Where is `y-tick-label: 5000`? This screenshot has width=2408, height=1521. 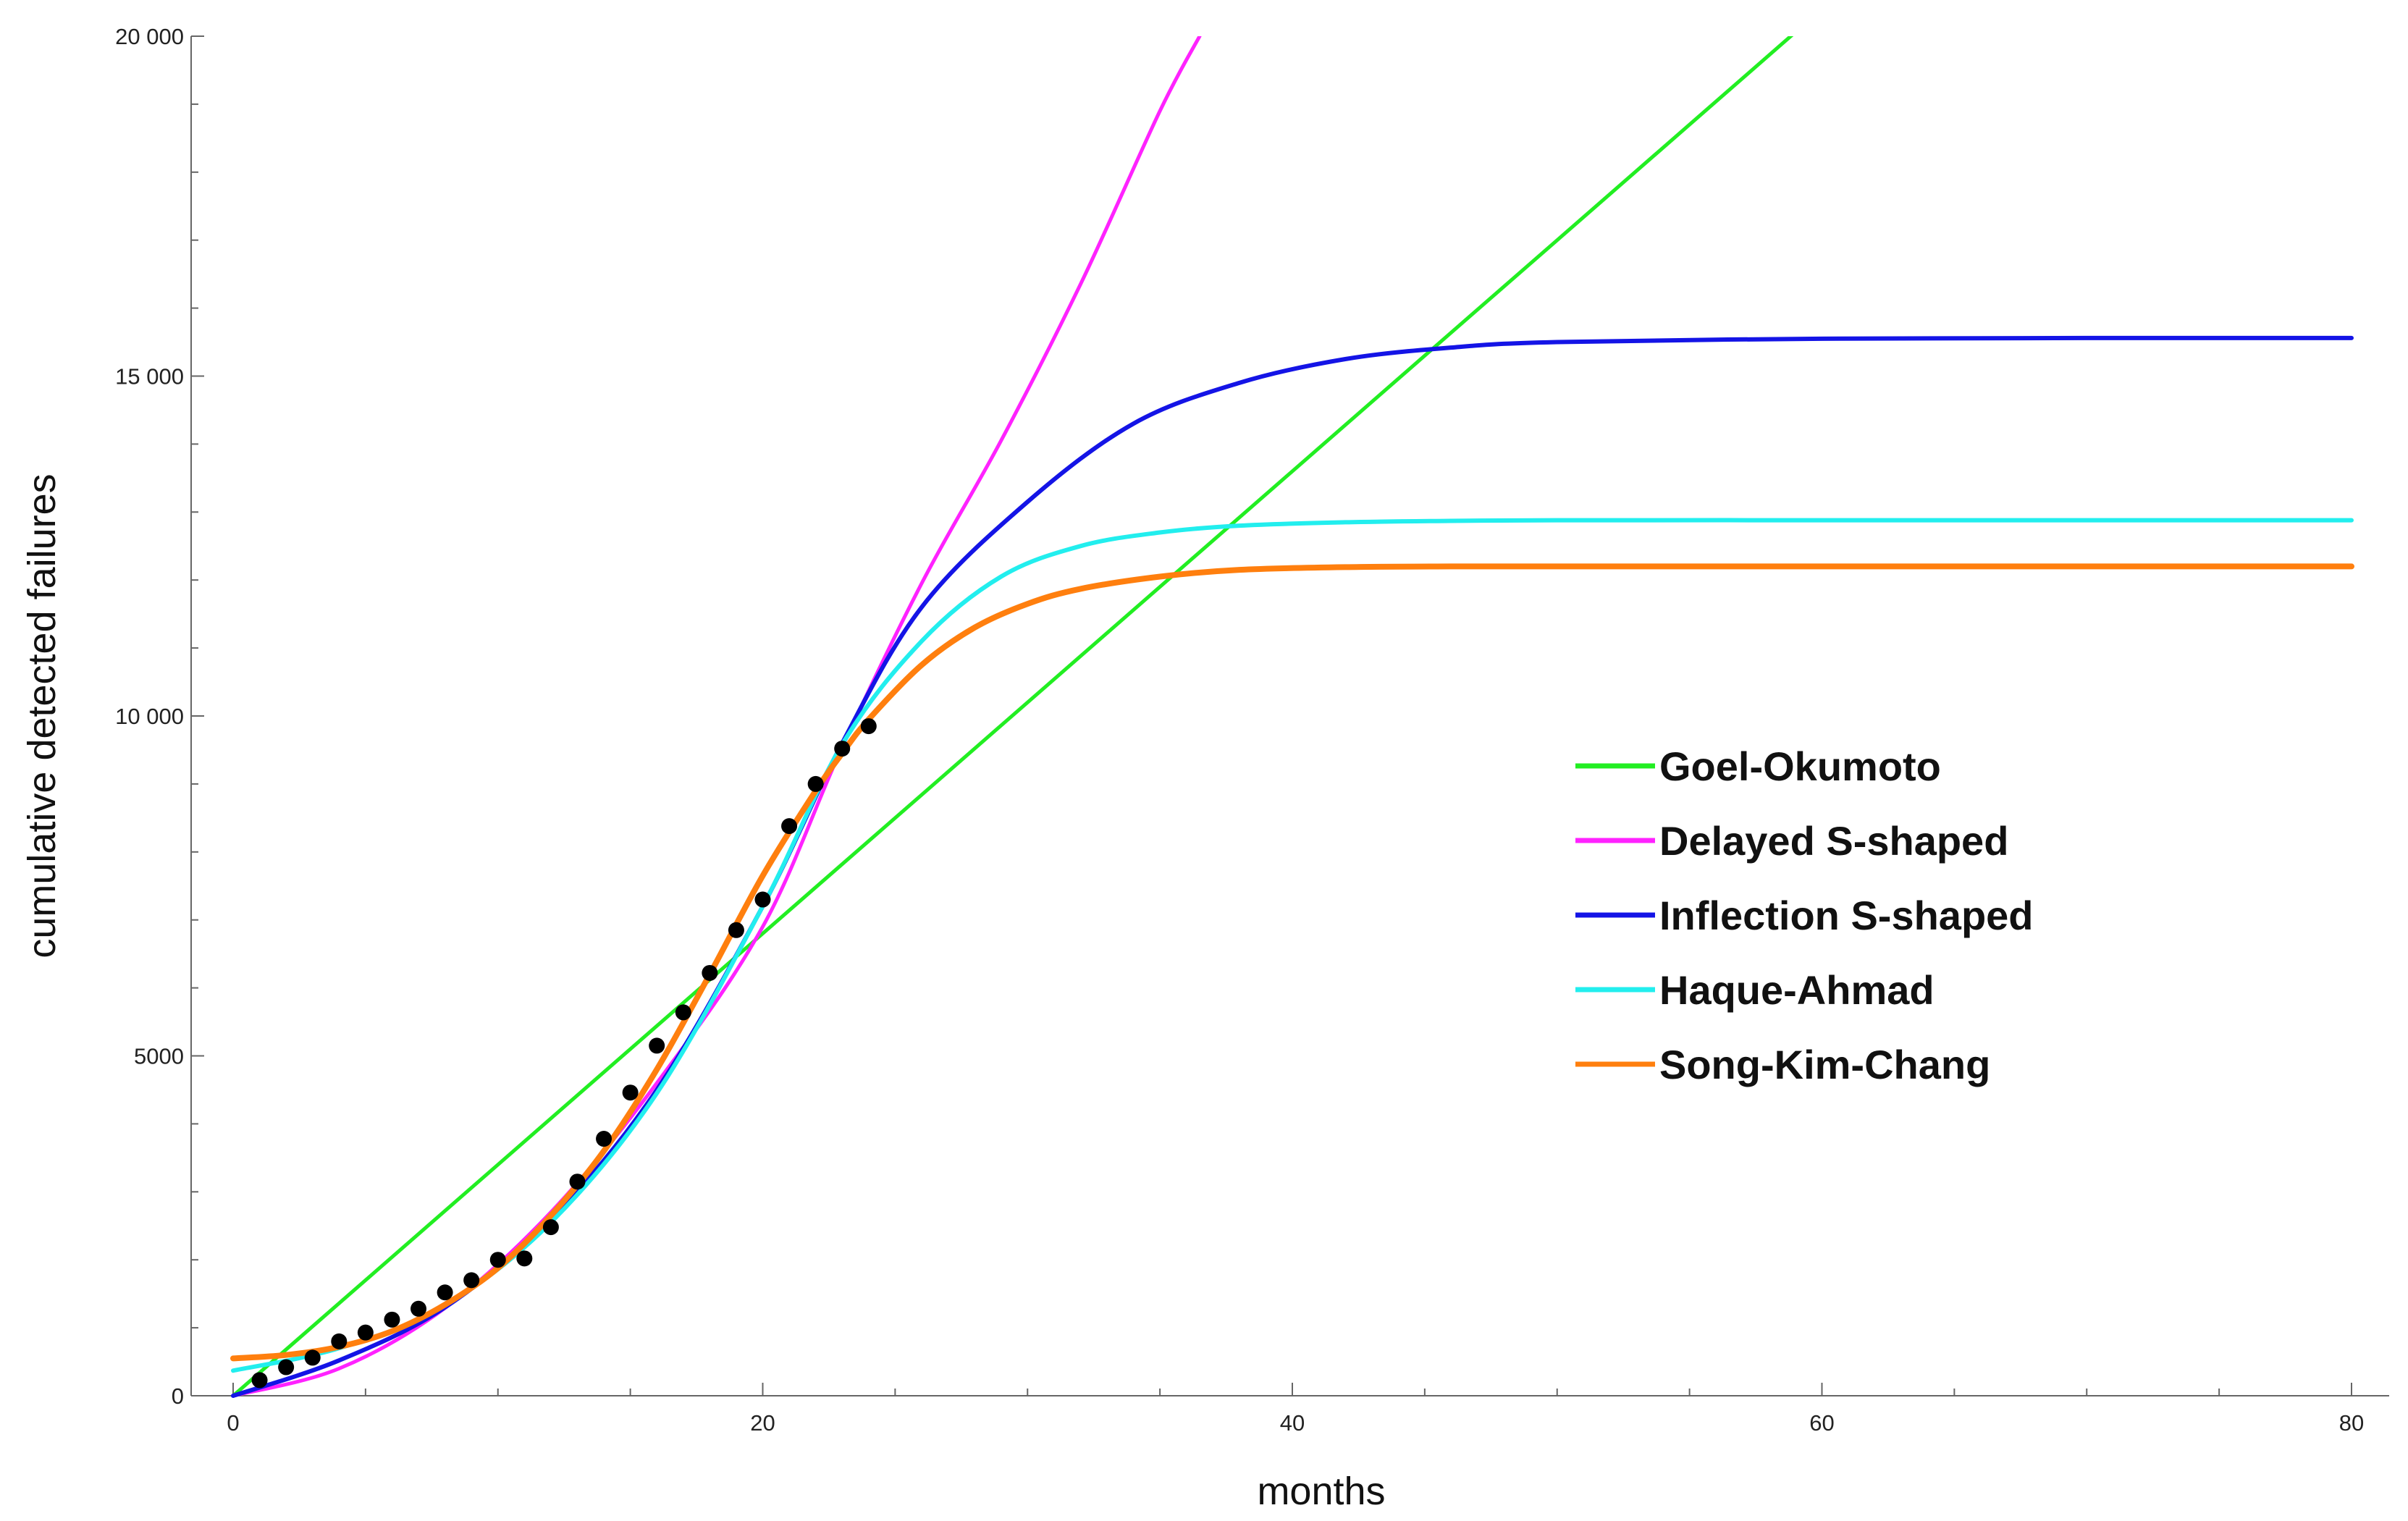
y-tick-label: 5000 is located at coordinates (159, 1056).